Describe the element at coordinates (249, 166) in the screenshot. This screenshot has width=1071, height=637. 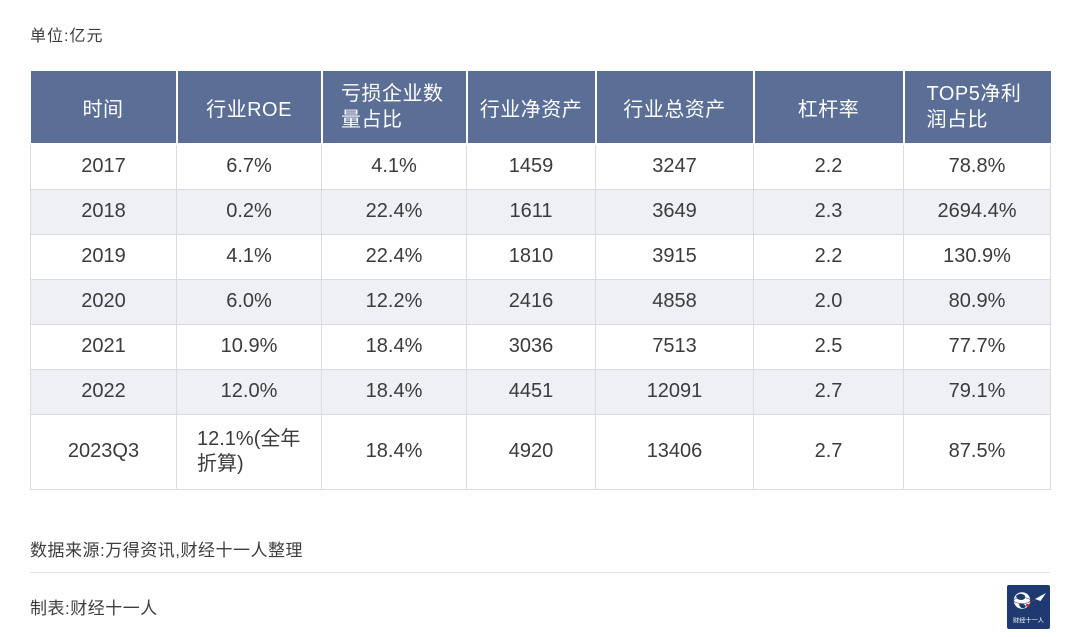
I see `table-cell: 6.7%` at that location.